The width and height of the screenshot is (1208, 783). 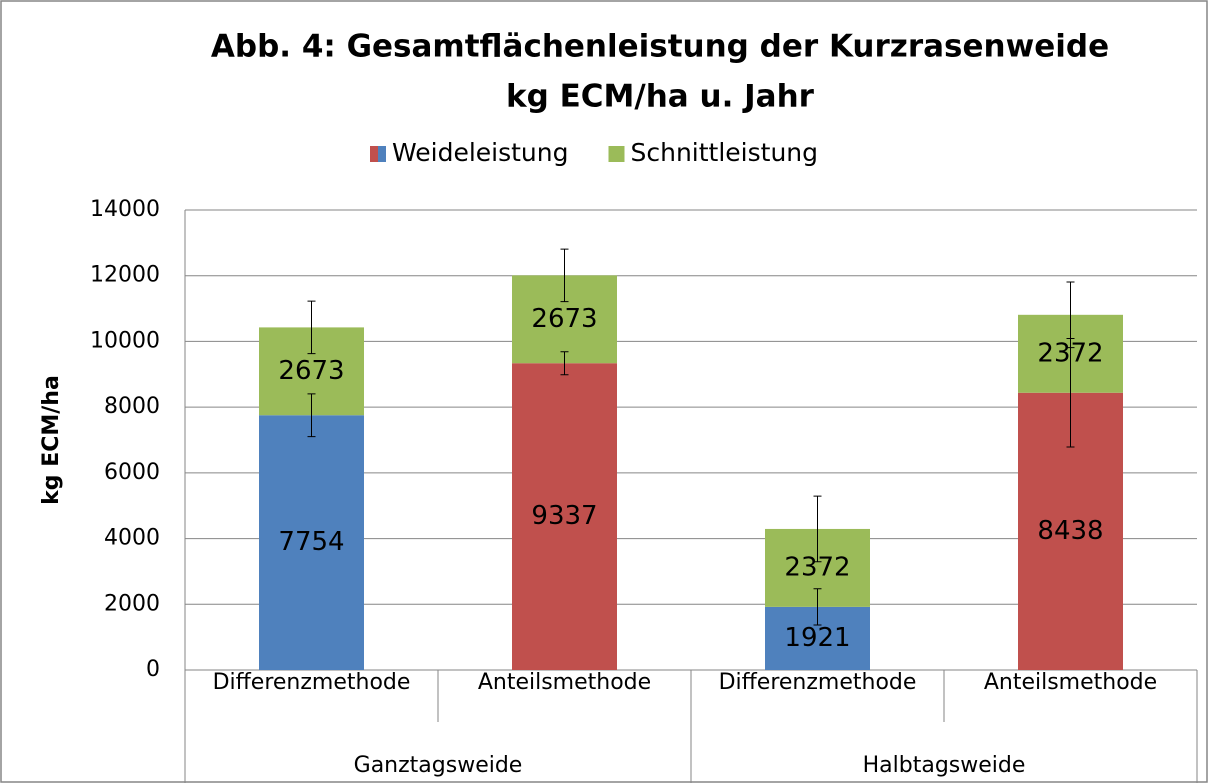 I want to click on y-axis-label: kg ECM/ha, so click(x=51, y=440).